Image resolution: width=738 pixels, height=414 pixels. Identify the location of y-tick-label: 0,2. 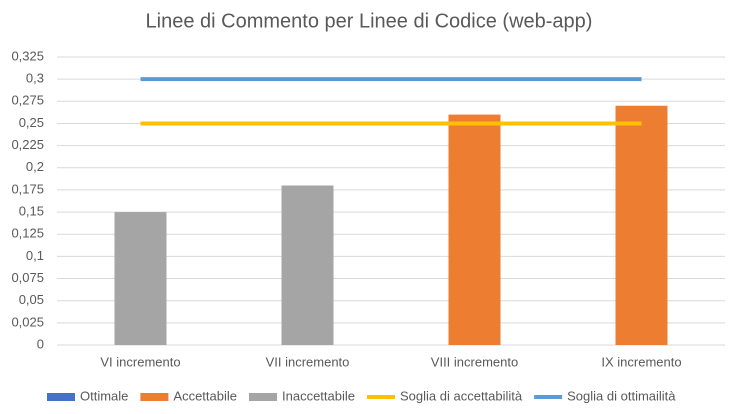
(35, 166).